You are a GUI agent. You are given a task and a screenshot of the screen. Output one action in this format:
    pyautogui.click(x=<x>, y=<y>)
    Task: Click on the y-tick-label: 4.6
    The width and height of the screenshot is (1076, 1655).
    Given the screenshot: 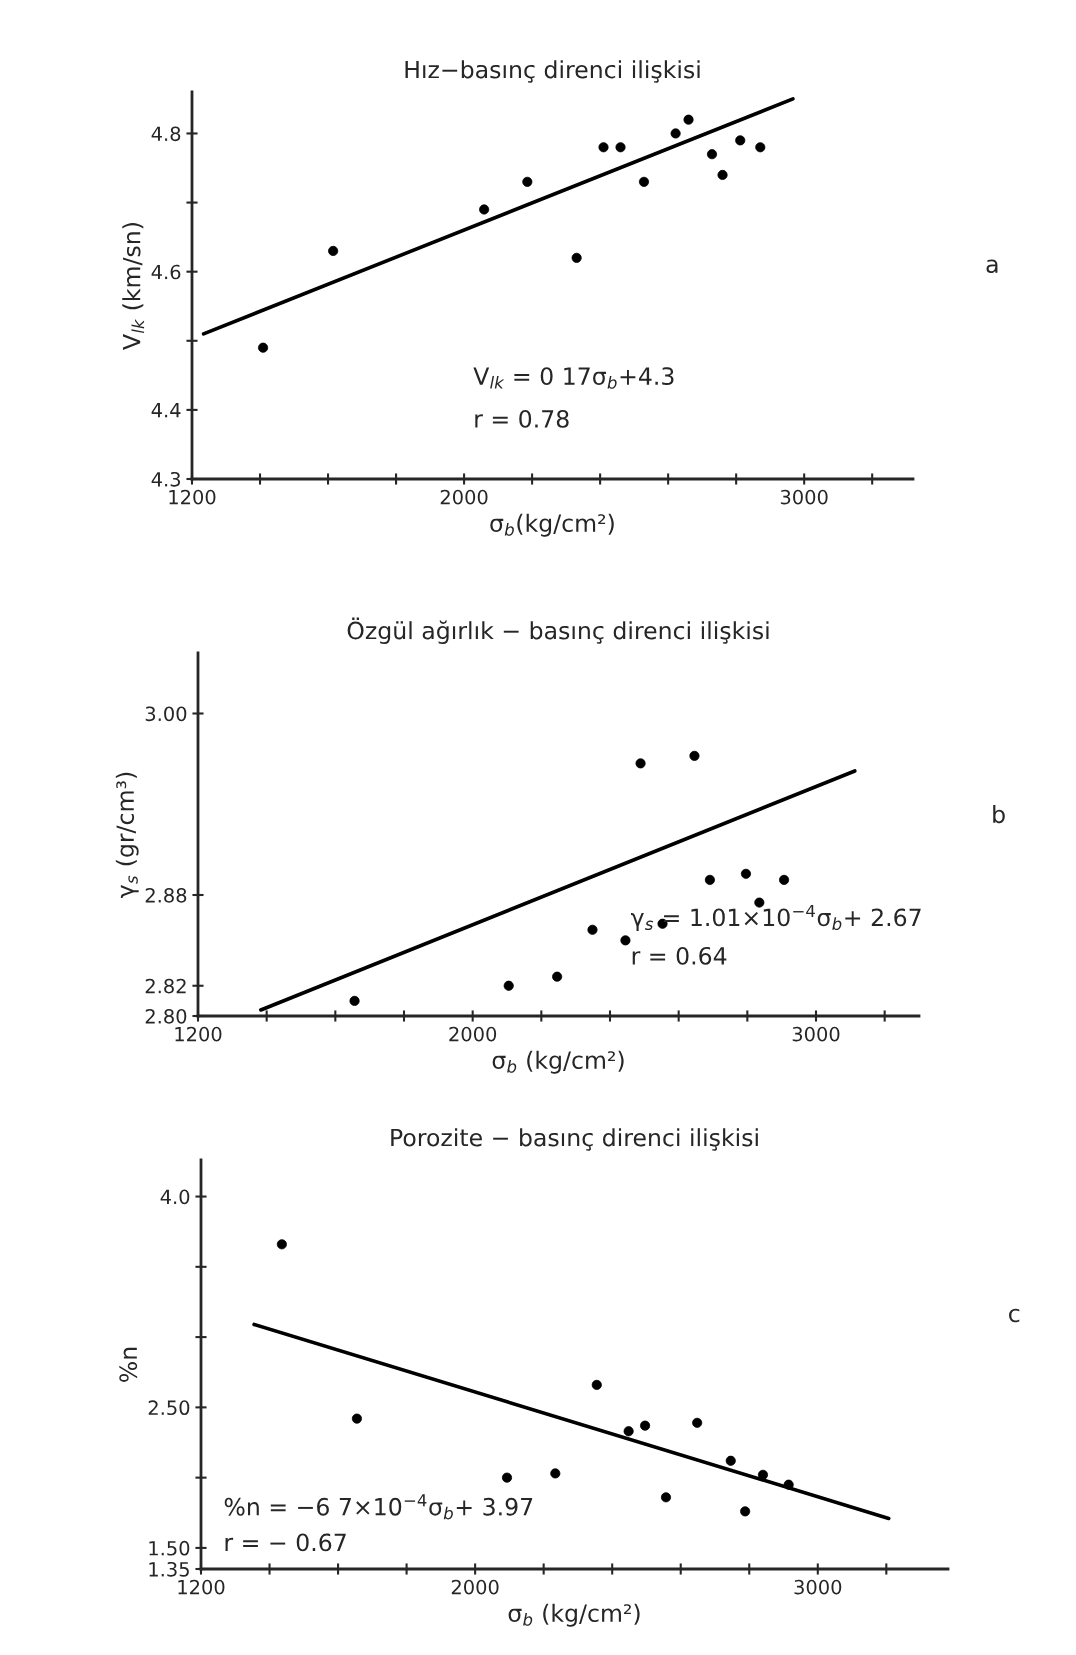 What is the action you would take?
    pyautogui.click(x=166, y=272)
    